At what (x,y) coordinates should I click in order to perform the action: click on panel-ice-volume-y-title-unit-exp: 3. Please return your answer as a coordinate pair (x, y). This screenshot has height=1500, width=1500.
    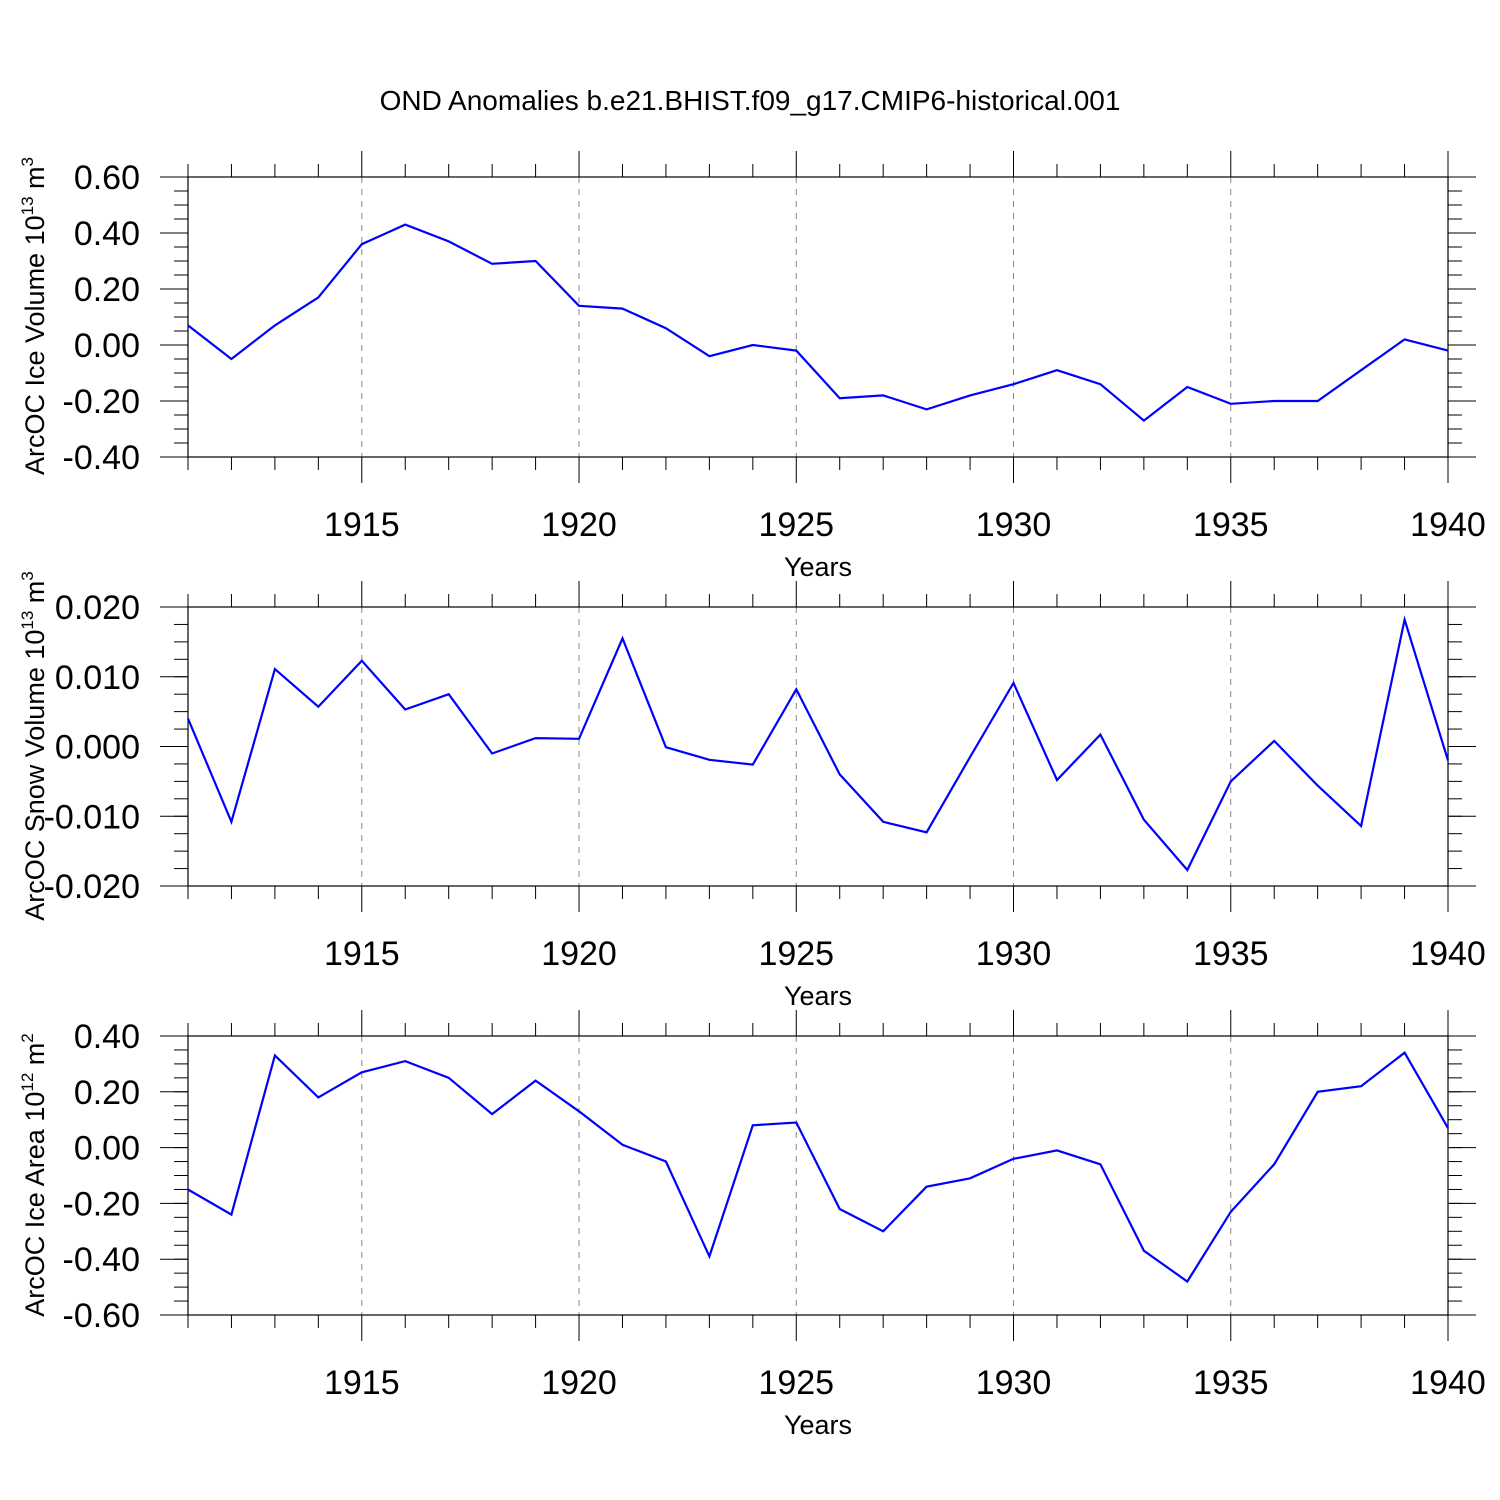
    Looking at the image, I should click on (27, 161).